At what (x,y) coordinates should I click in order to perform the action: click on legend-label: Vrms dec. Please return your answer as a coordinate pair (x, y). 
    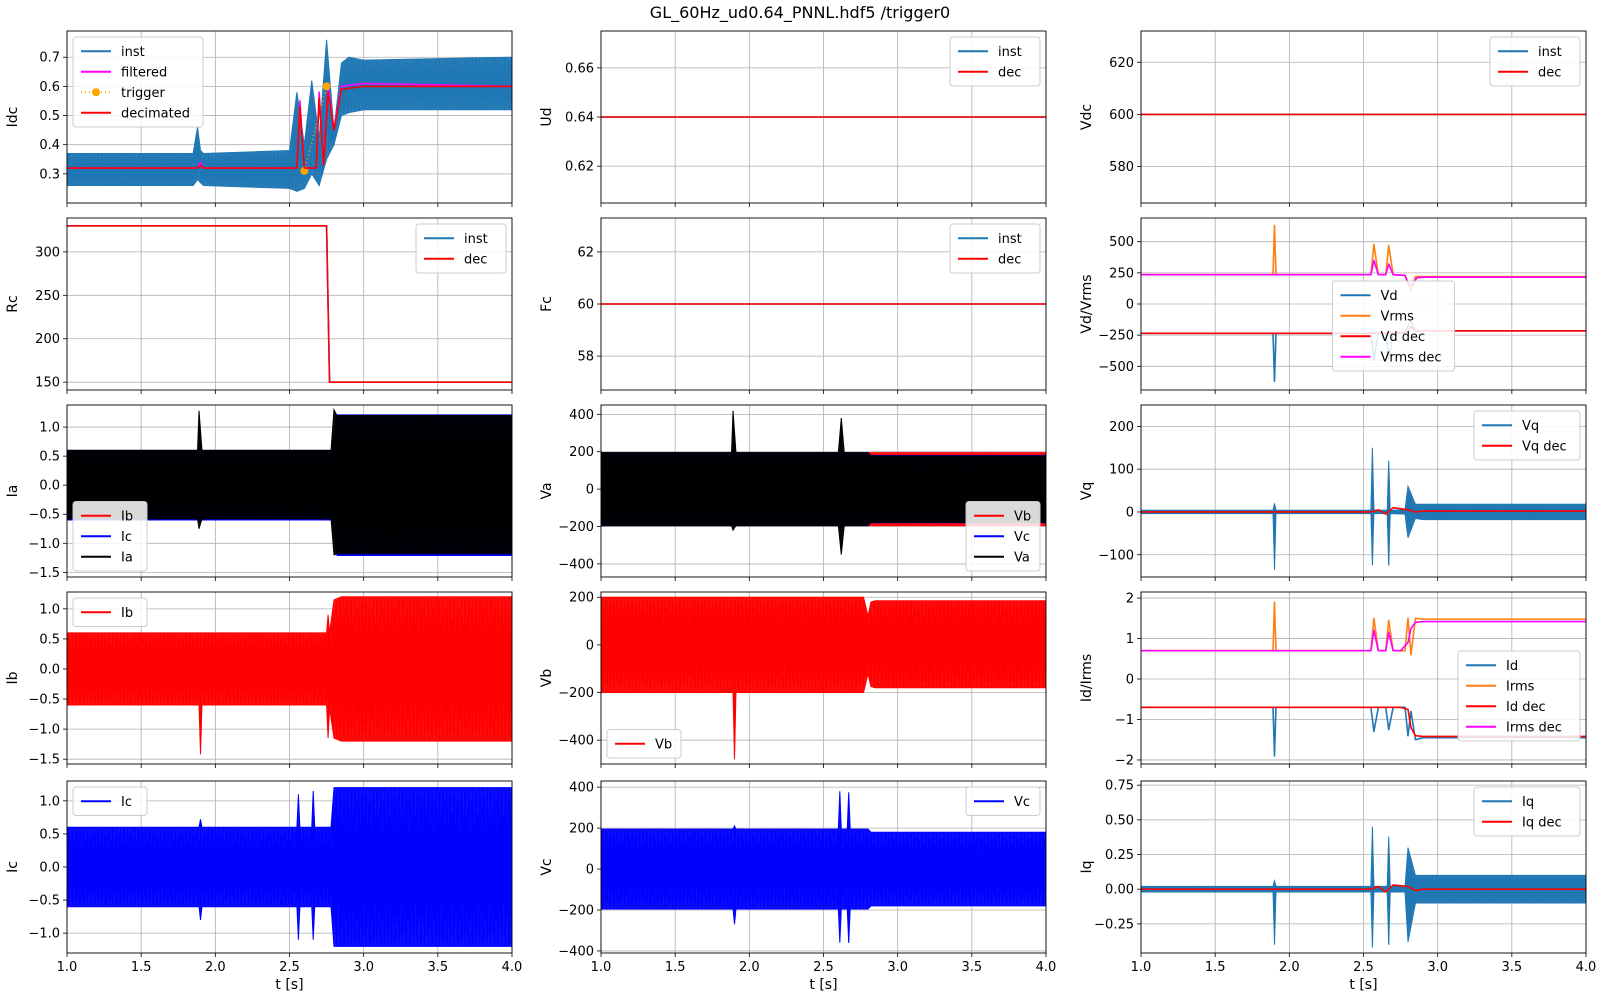
    Looking at the image, I should click on (1411, 357).